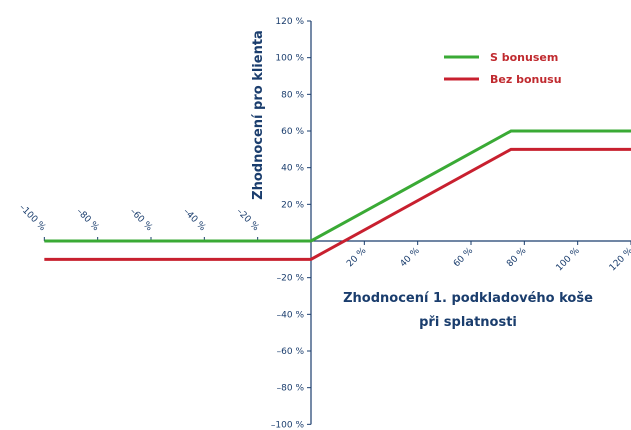  What do you see at coordinates (292, 132) in the screenshot?
I see `y-tick-label: 60 %` at bounding box center [292, 132].